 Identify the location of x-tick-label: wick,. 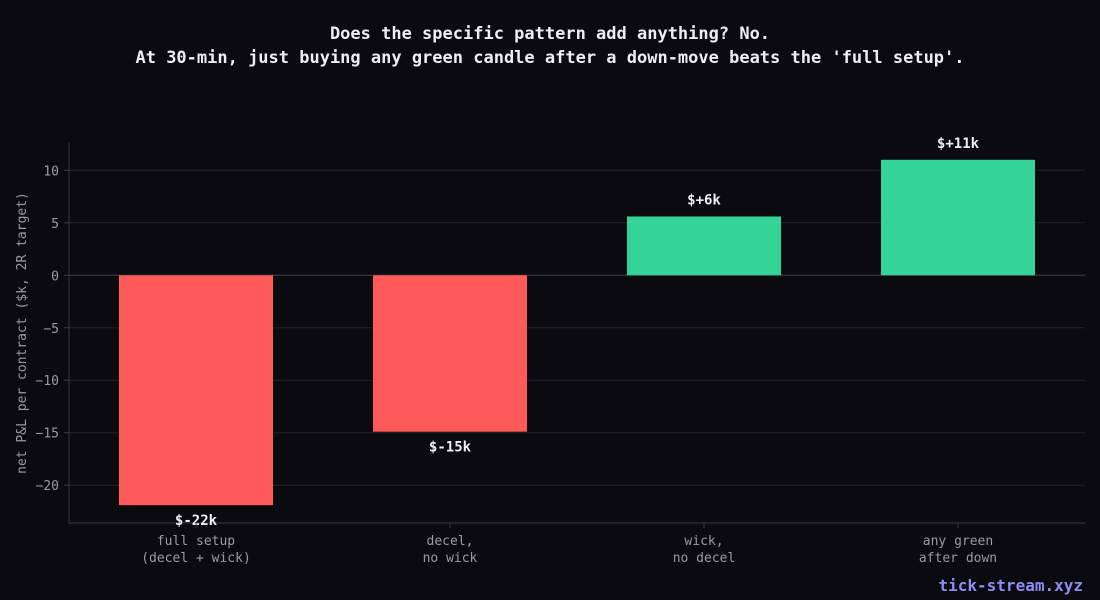
(703, 541).